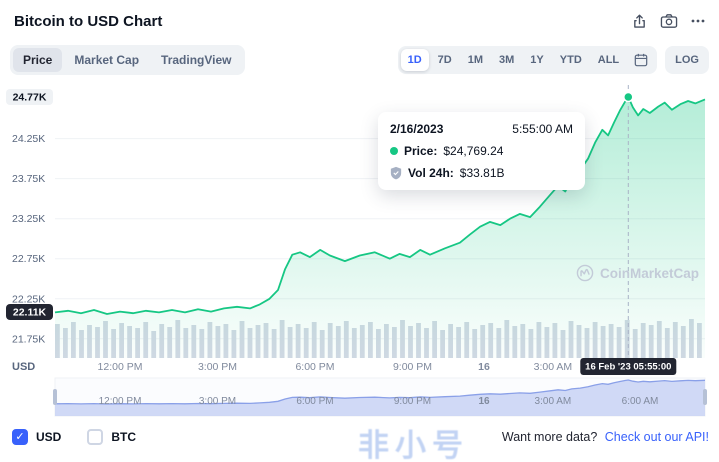 This screenshot has height=462, width=719. I want to click on tooltip-price-label: Price:, so click(421, 151).